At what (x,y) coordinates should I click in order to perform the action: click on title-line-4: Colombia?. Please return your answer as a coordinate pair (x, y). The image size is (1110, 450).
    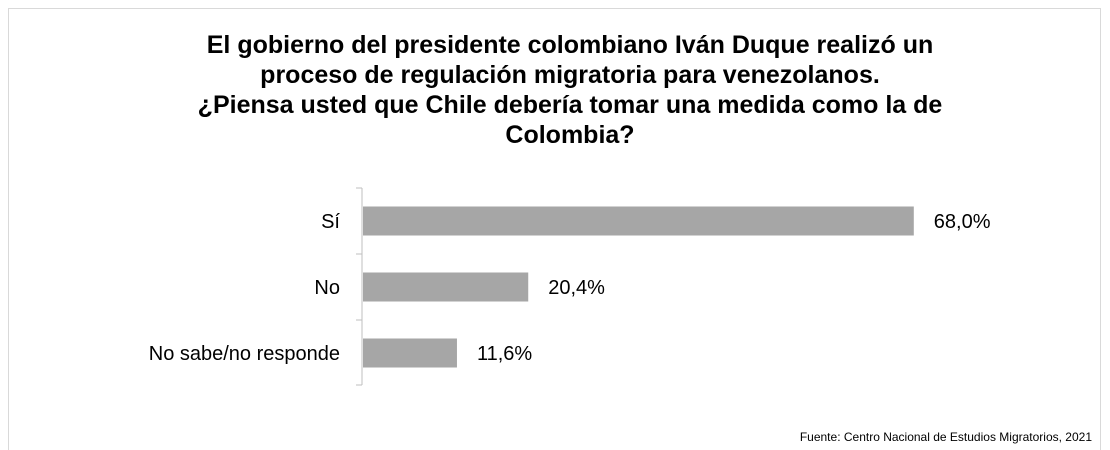
    Looking at the image, I should click on (570, 135).